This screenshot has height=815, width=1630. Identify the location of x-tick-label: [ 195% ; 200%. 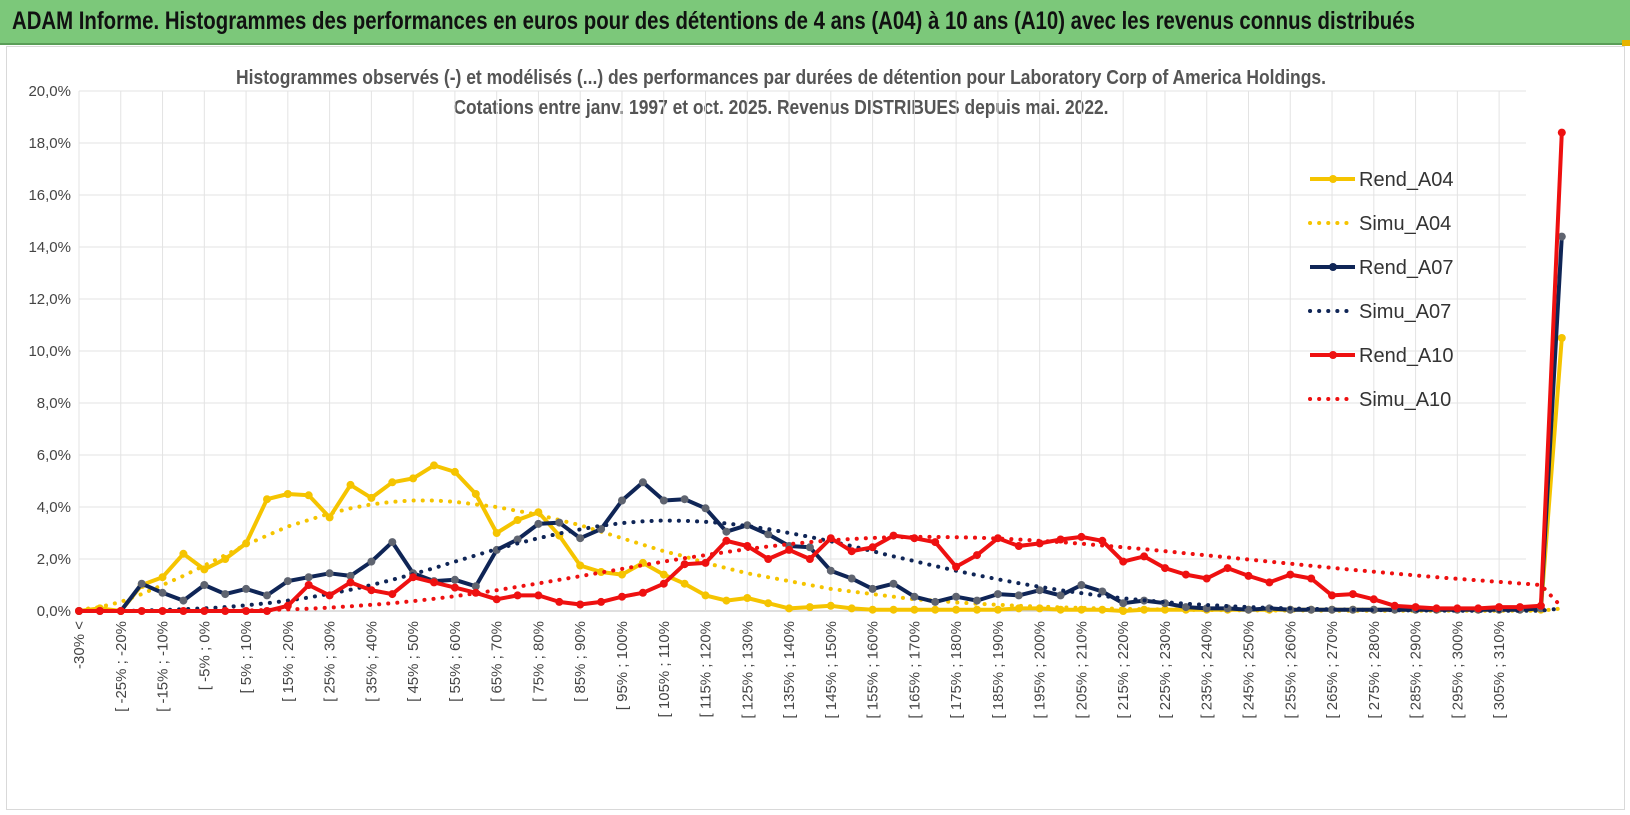
(1040, 670).